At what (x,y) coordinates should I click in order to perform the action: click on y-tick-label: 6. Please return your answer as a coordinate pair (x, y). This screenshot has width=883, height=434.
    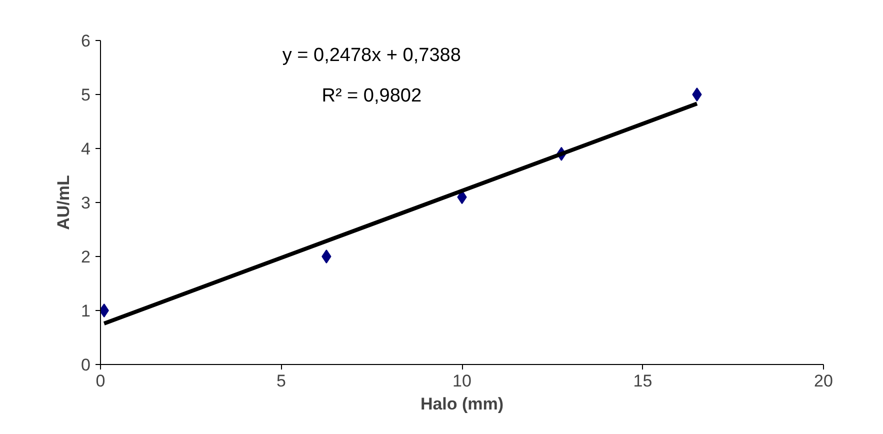
    Looking at the image, I should click on (86, 41).